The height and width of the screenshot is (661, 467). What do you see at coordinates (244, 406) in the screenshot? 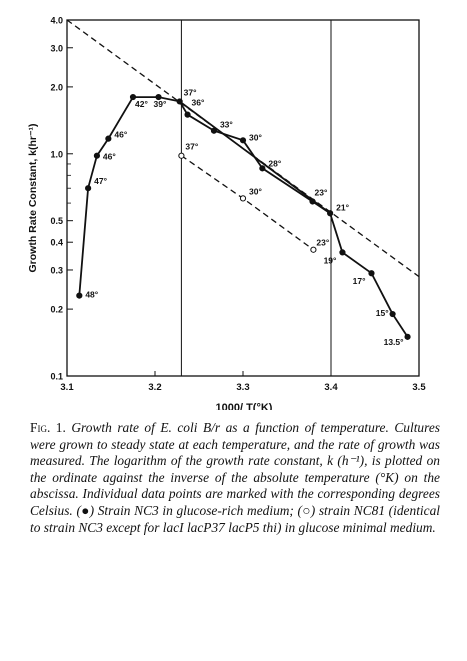
I see `x-axis-label: 1000/ T(°K)` at bounding box center [244, 406].